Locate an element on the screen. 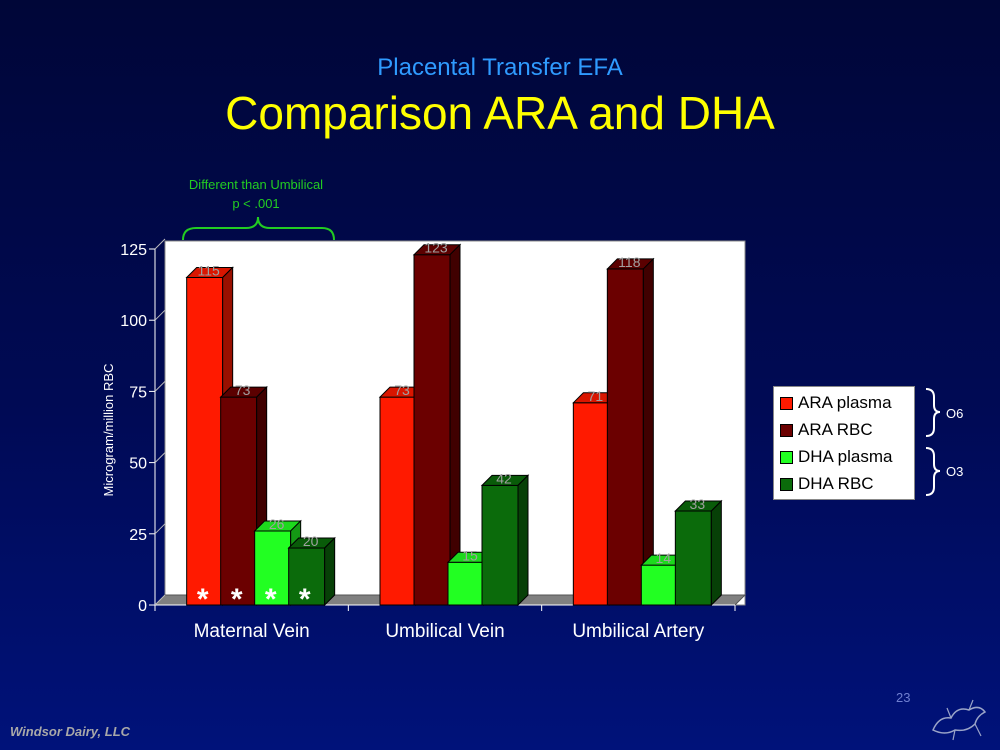  bar-value-label: 15 is located at coordinates (470, 555).